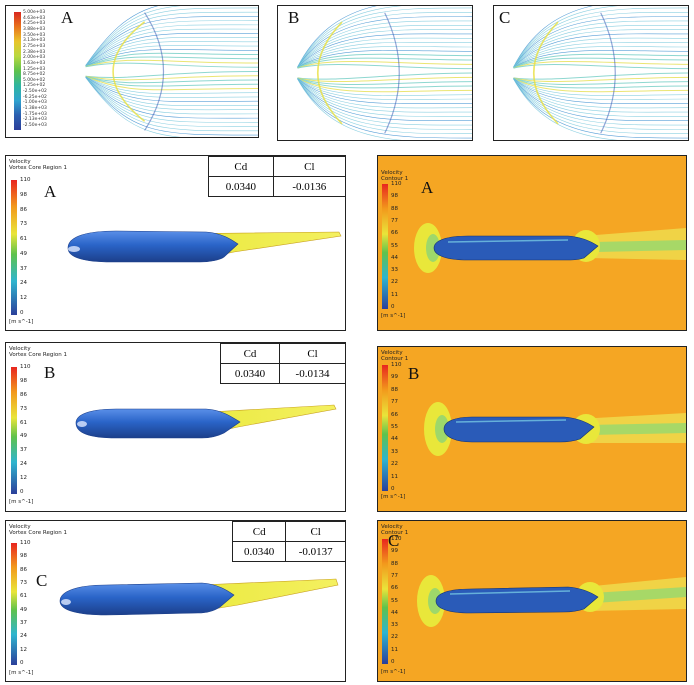 This screenshot has width=694, height=685. Describe the element at coordinates (34, 69) in the screenshot. I see `colorbar-tick-label: 1.25e+03` at that location.